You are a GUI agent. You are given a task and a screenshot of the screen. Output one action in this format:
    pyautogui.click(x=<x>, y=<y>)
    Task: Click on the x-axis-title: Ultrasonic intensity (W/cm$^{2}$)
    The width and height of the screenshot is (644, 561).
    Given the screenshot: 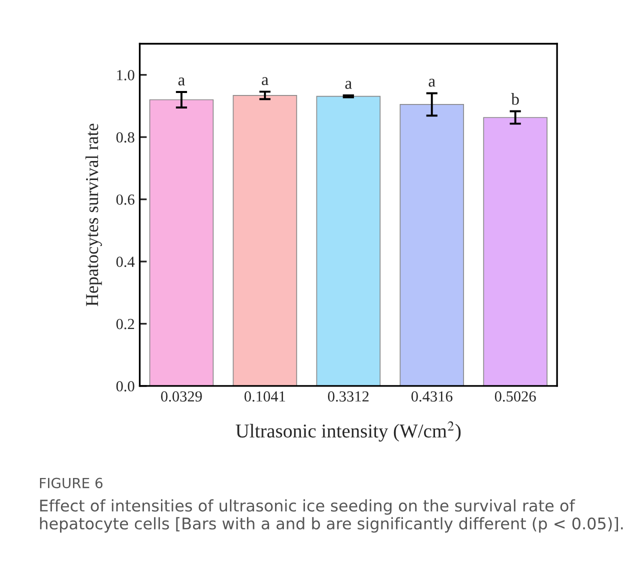 What is the action you would take?
    pyautogui.click(x=348, y=431)
    